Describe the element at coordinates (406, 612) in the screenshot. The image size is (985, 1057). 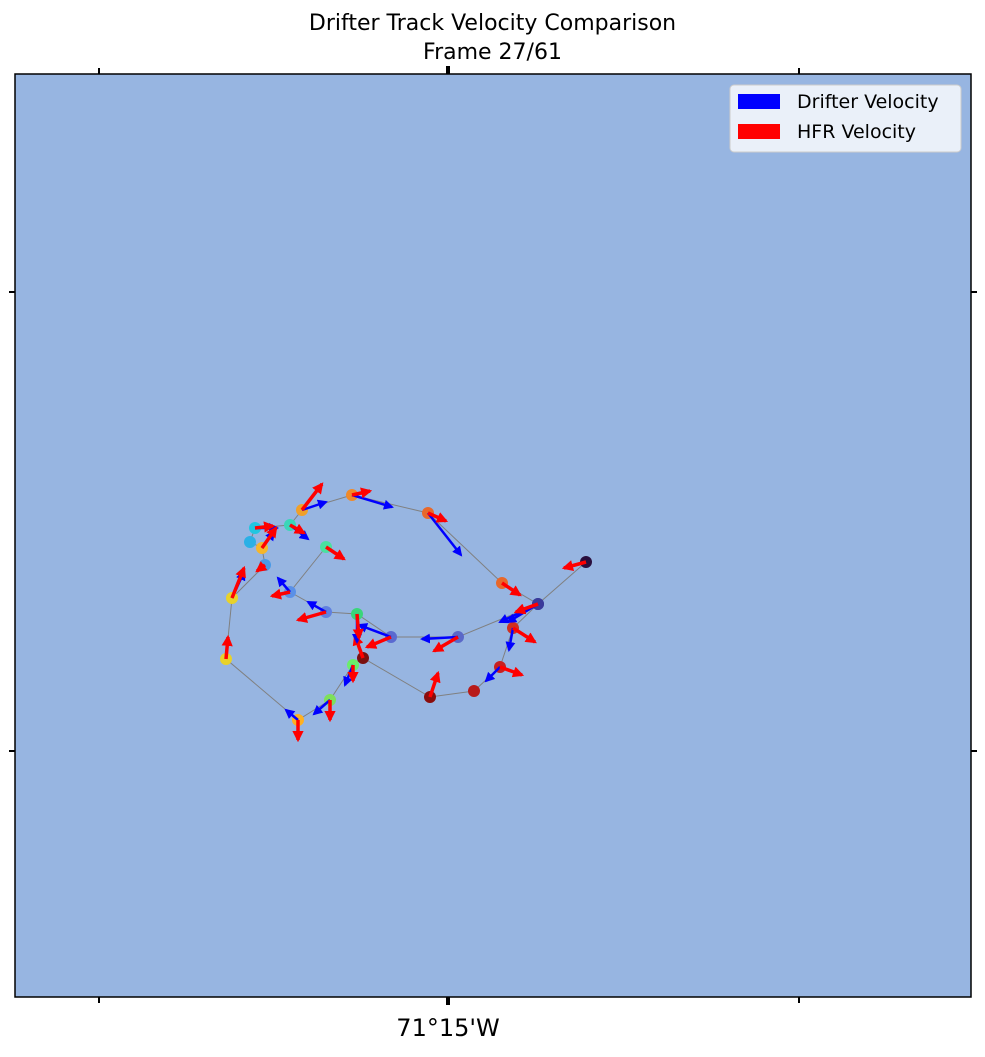
I see `drifter-track` at that location.